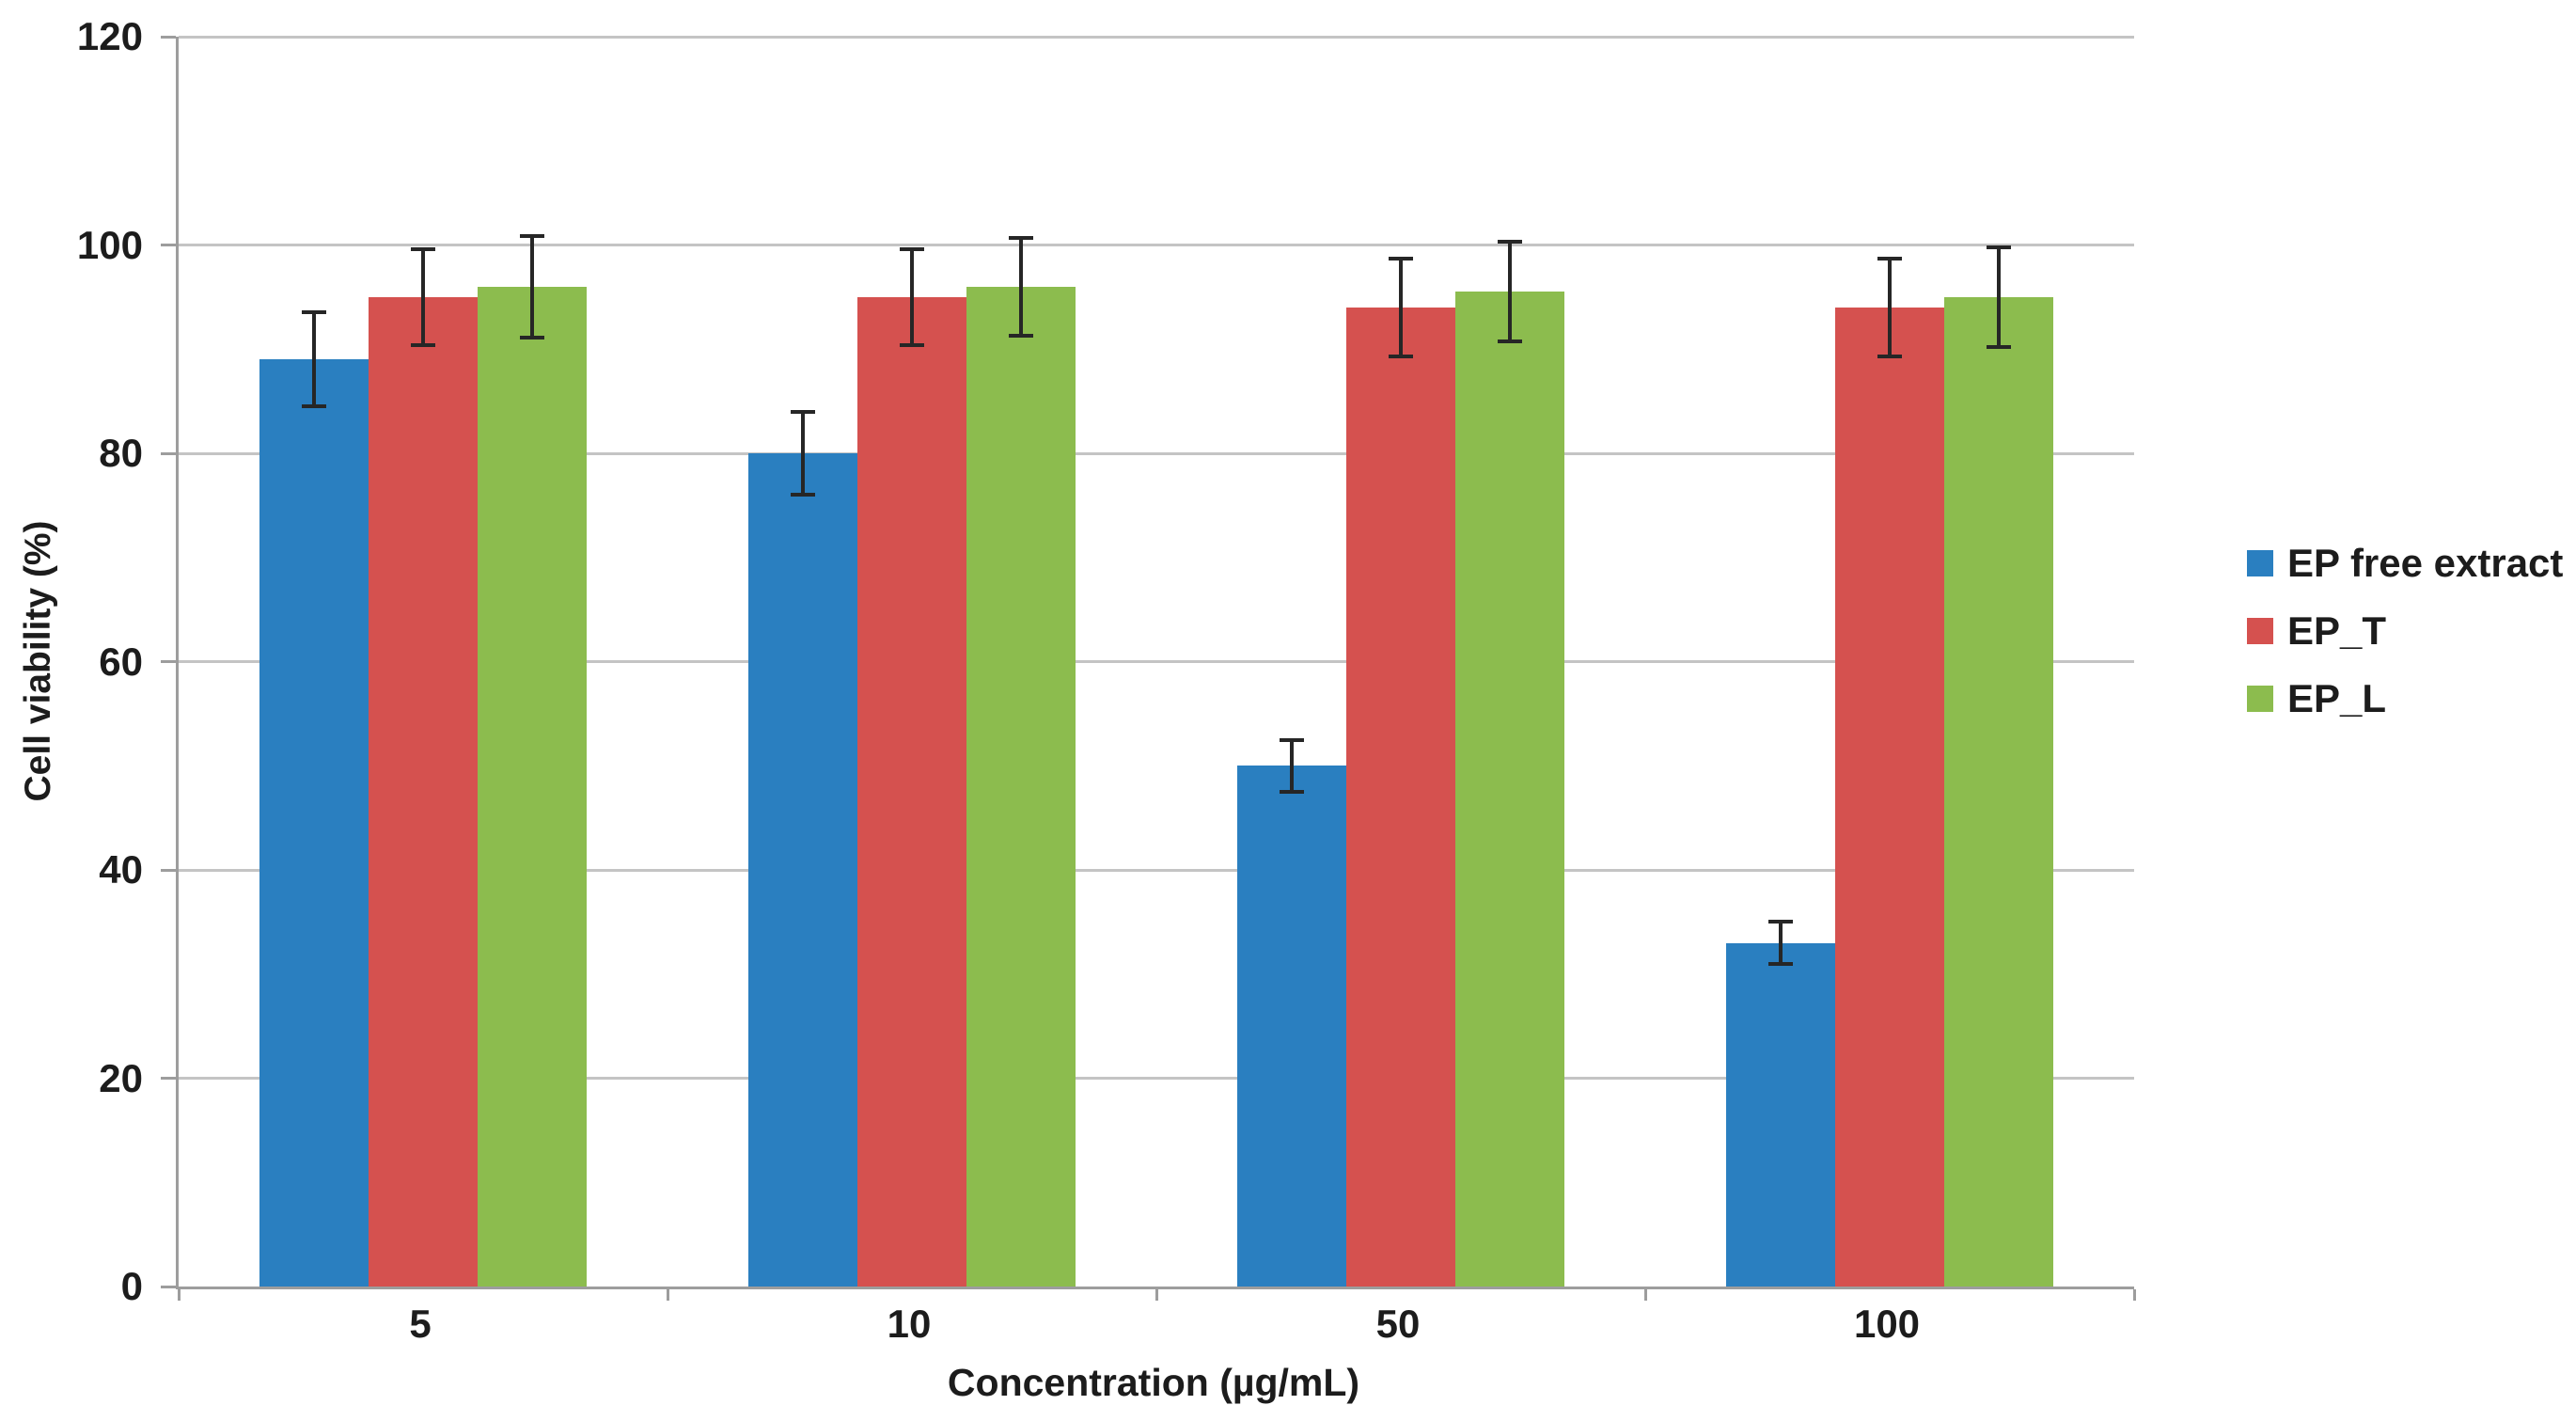  What do you see at coordinates (110, 244) in the screenshot?
I see `y-tick-label-100: 100` at bounding box center [110, 244].